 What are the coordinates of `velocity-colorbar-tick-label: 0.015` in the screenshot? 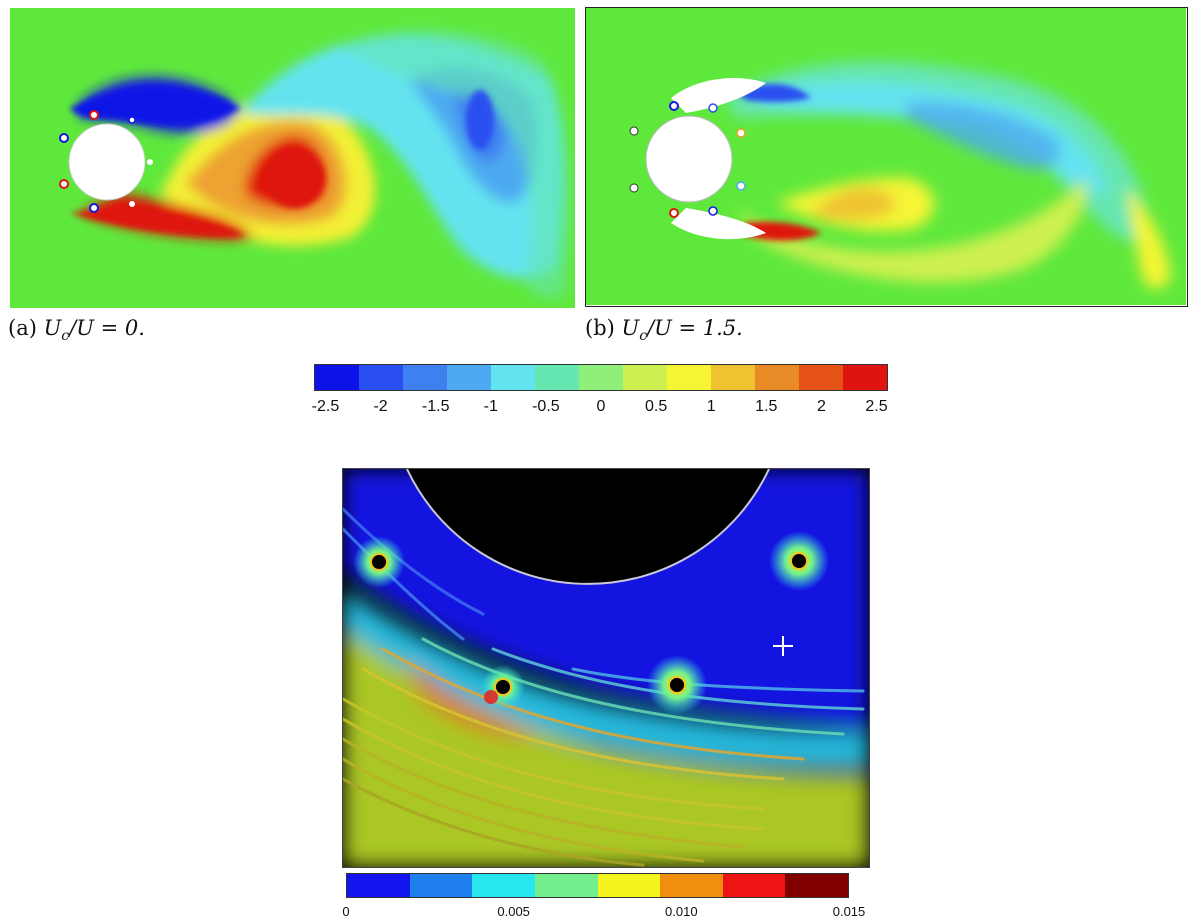 It's located at (849, 911).